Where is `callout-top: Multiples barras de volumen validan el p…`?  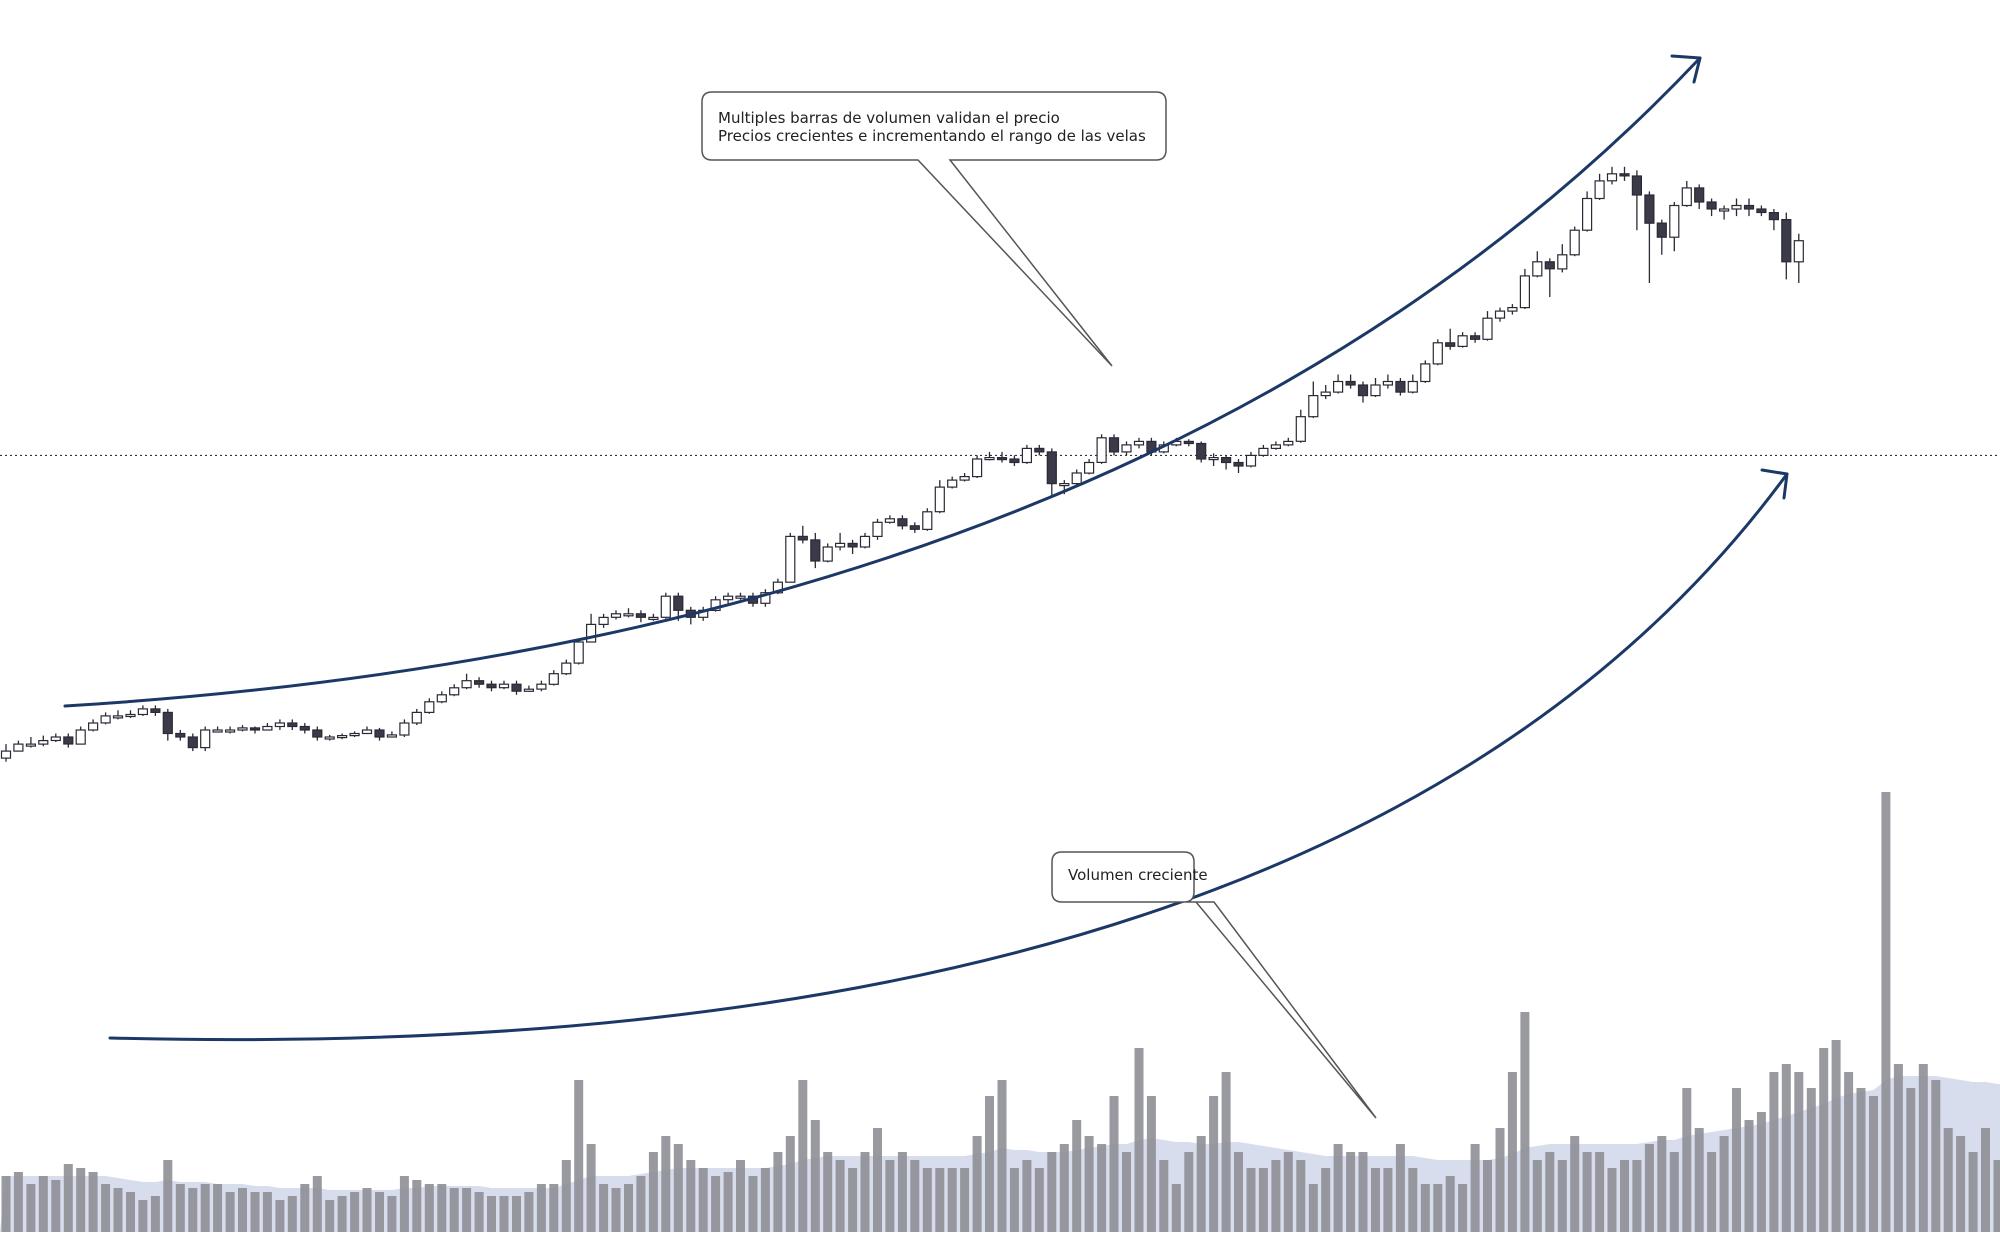
callout-top: Multiples barras de volumen validan el p… is located at coordinates (934, 229).